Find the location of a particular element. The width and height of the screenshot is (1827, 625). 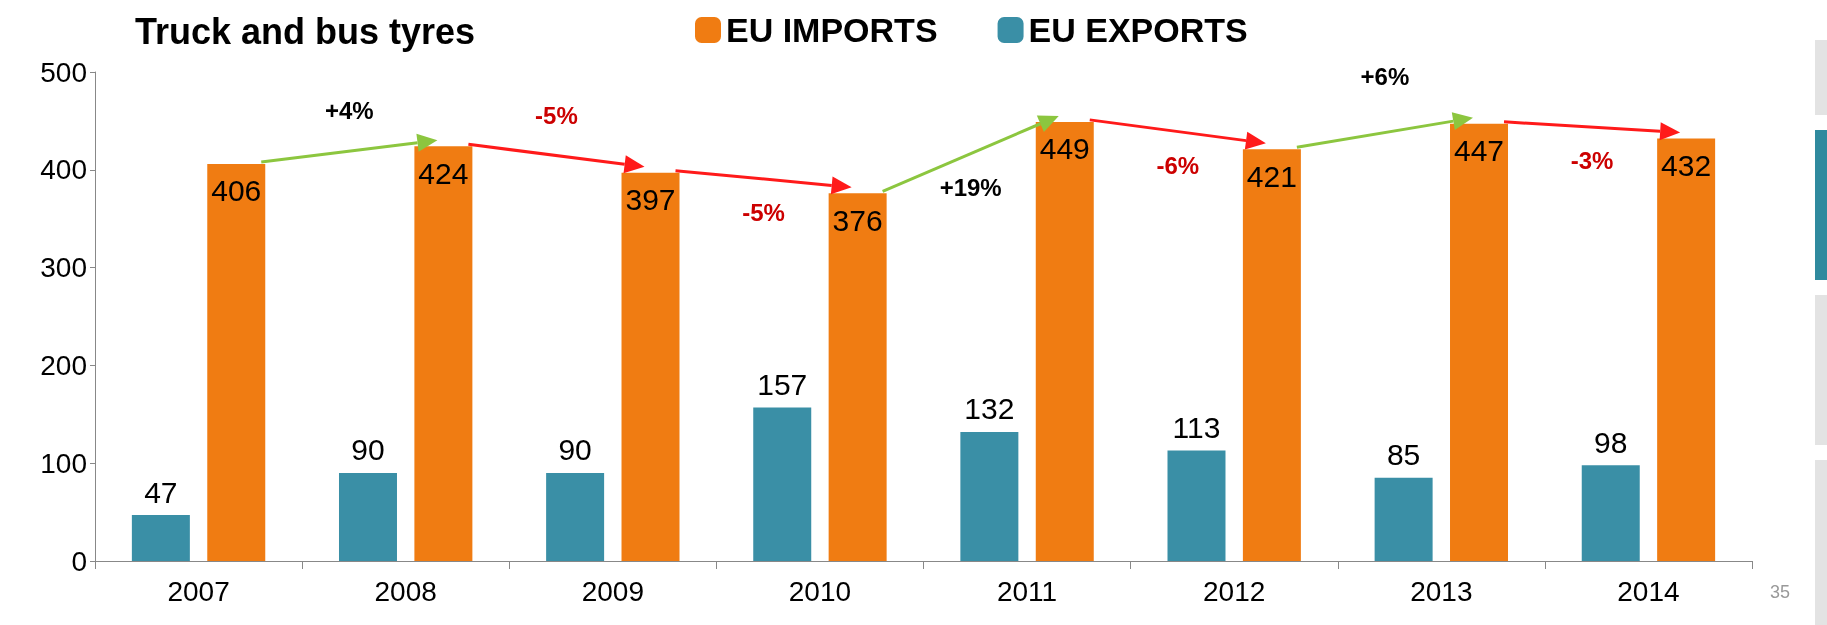

annotation: -6% is located at coordinates (1178, 165).